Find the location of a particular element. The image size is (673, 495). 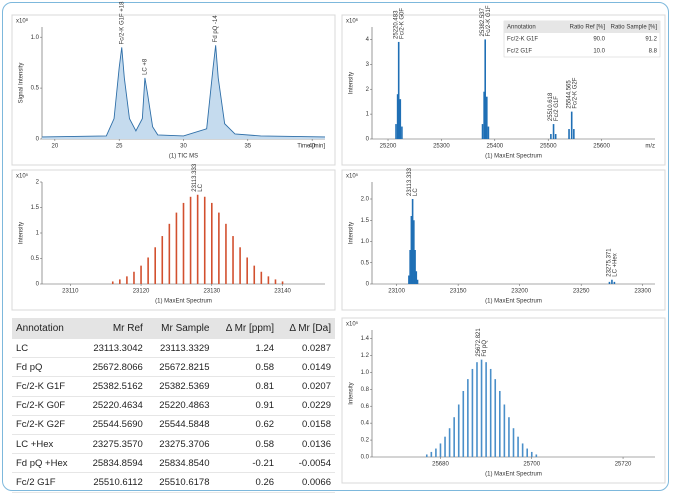

column-header: Δ Mr [Da] is located at coordinates (306, 328).